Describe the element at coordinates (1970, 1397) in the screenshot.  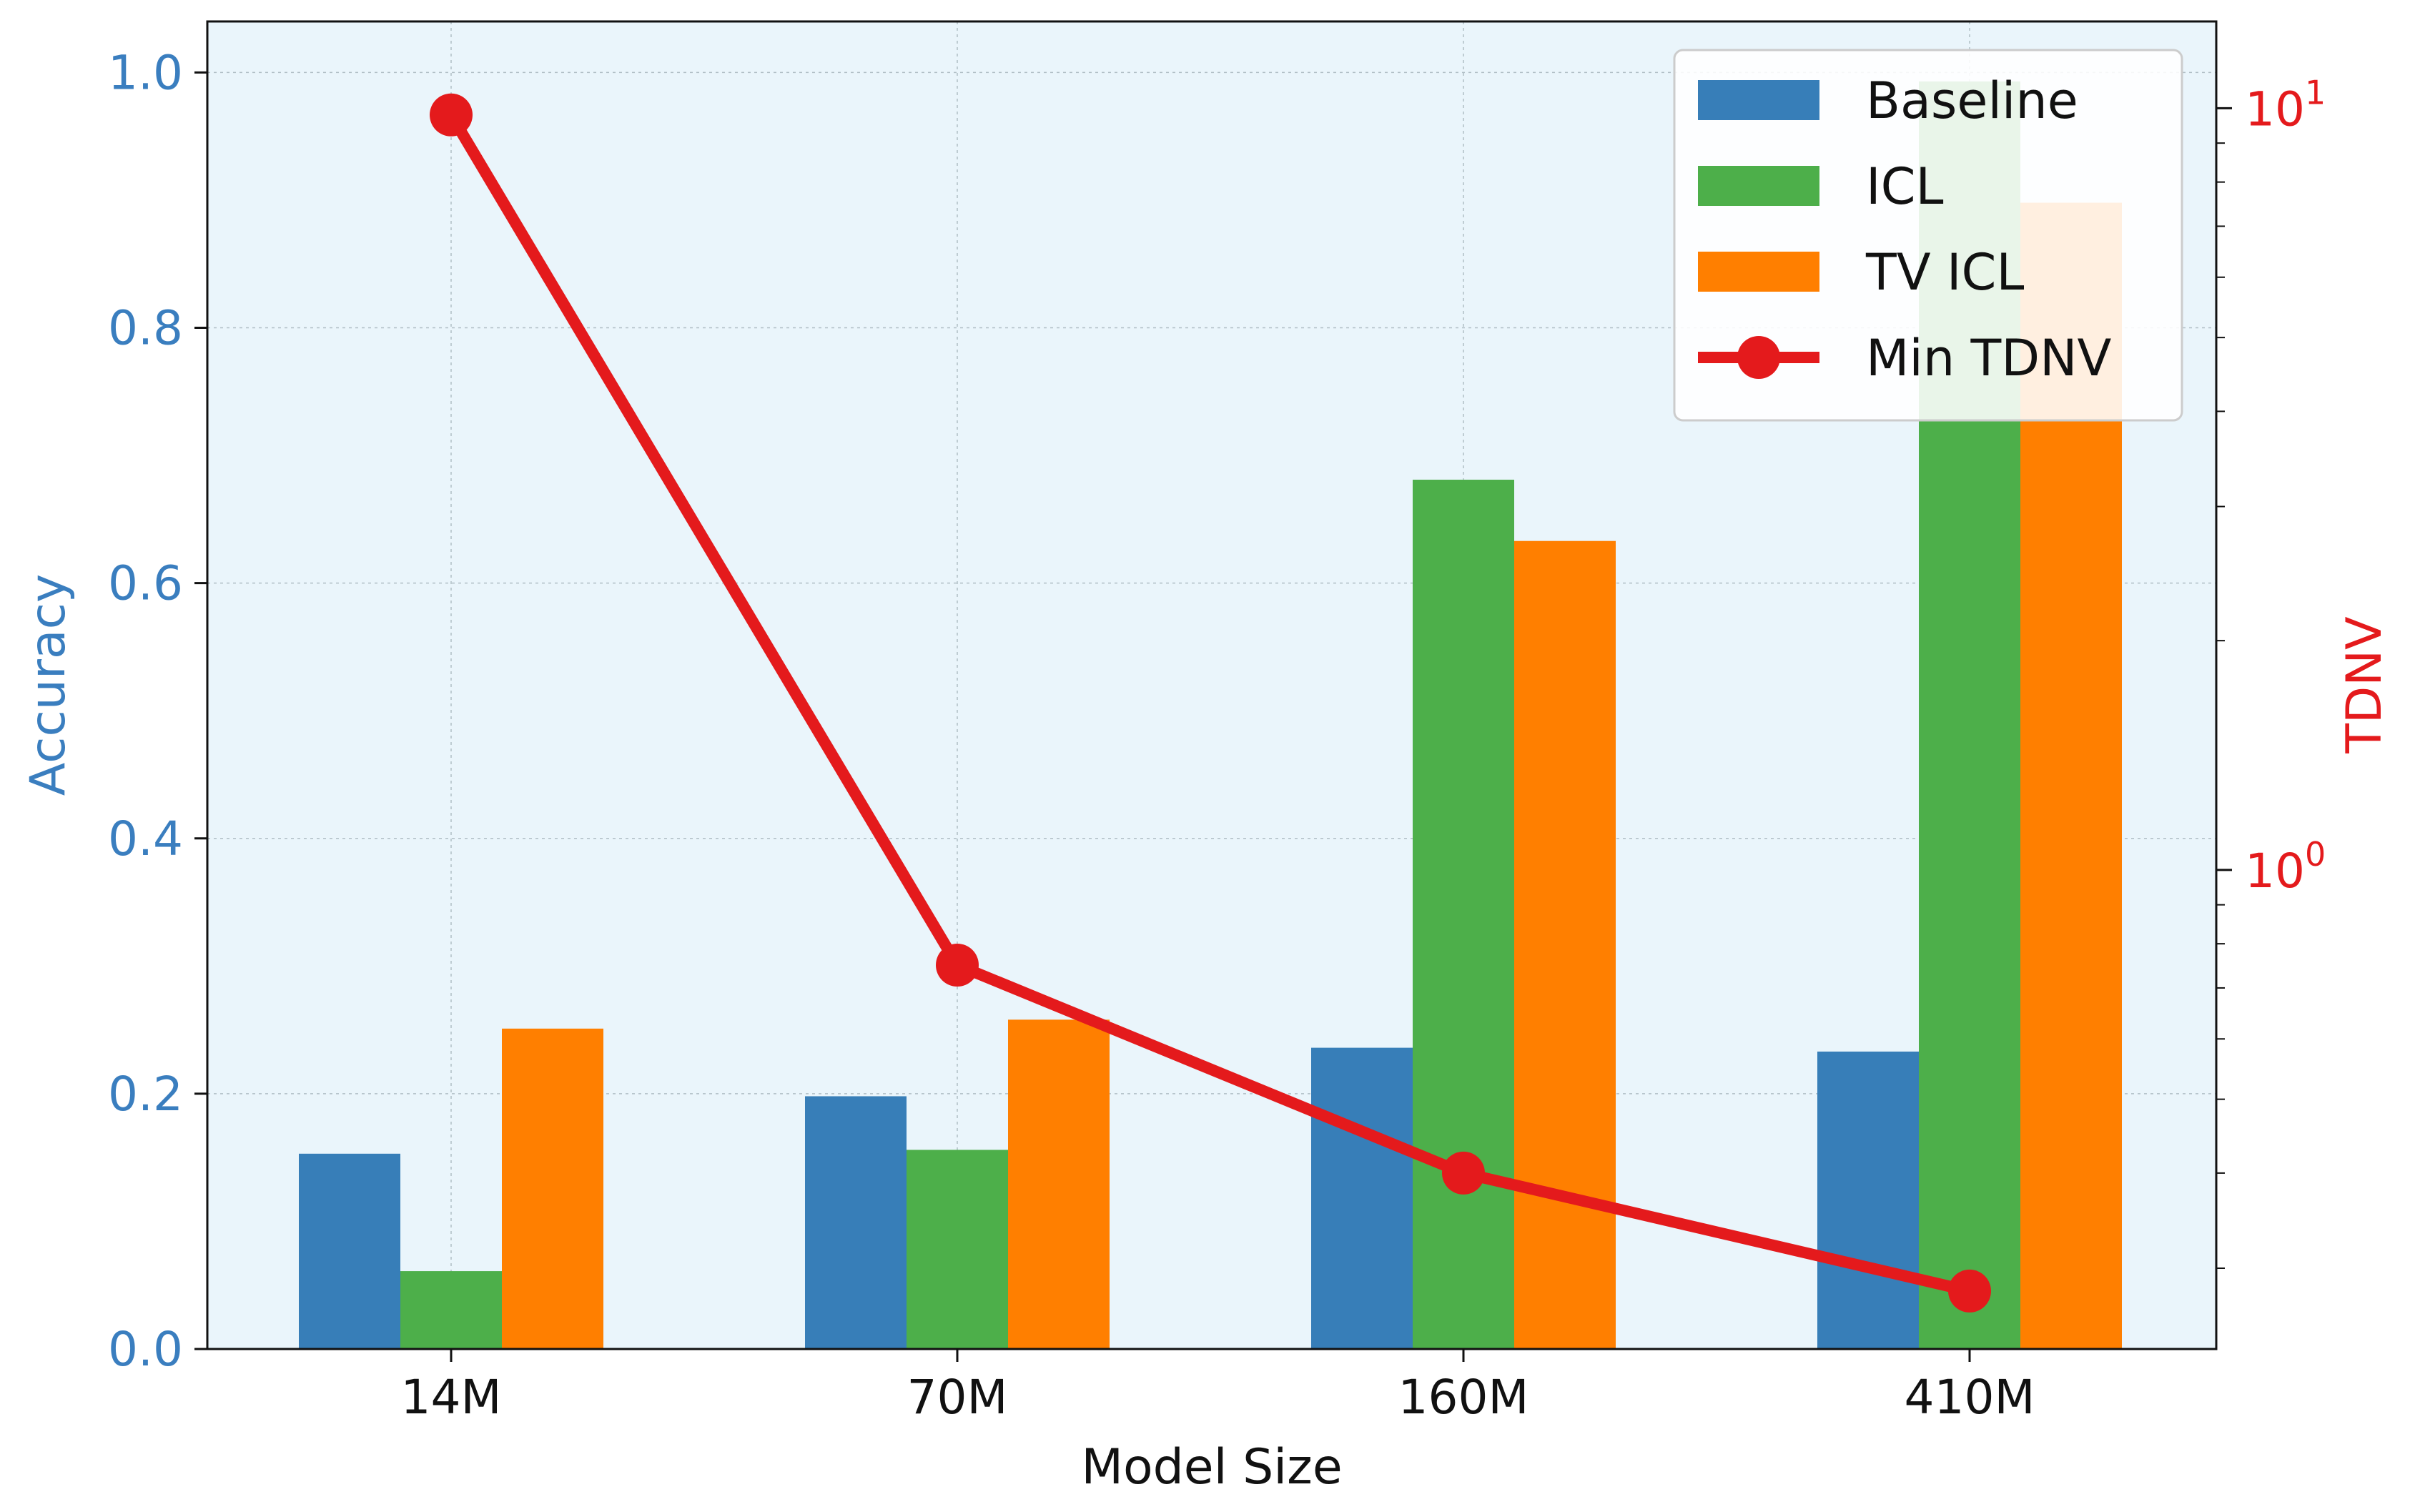
I see `x-tick-label: 410M` at that location.